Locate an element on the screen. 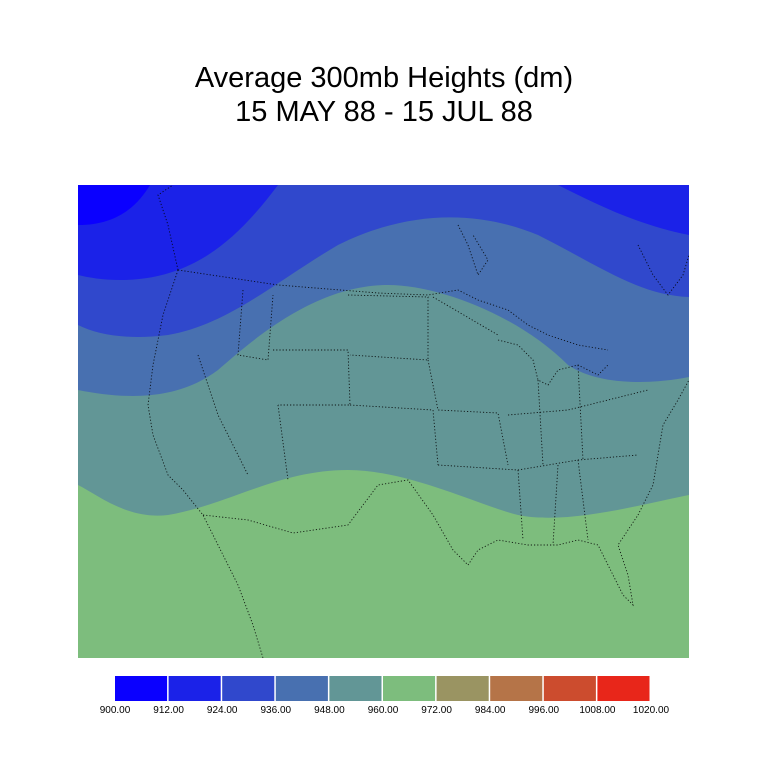  color-legend is located at coordinates (382, 688).